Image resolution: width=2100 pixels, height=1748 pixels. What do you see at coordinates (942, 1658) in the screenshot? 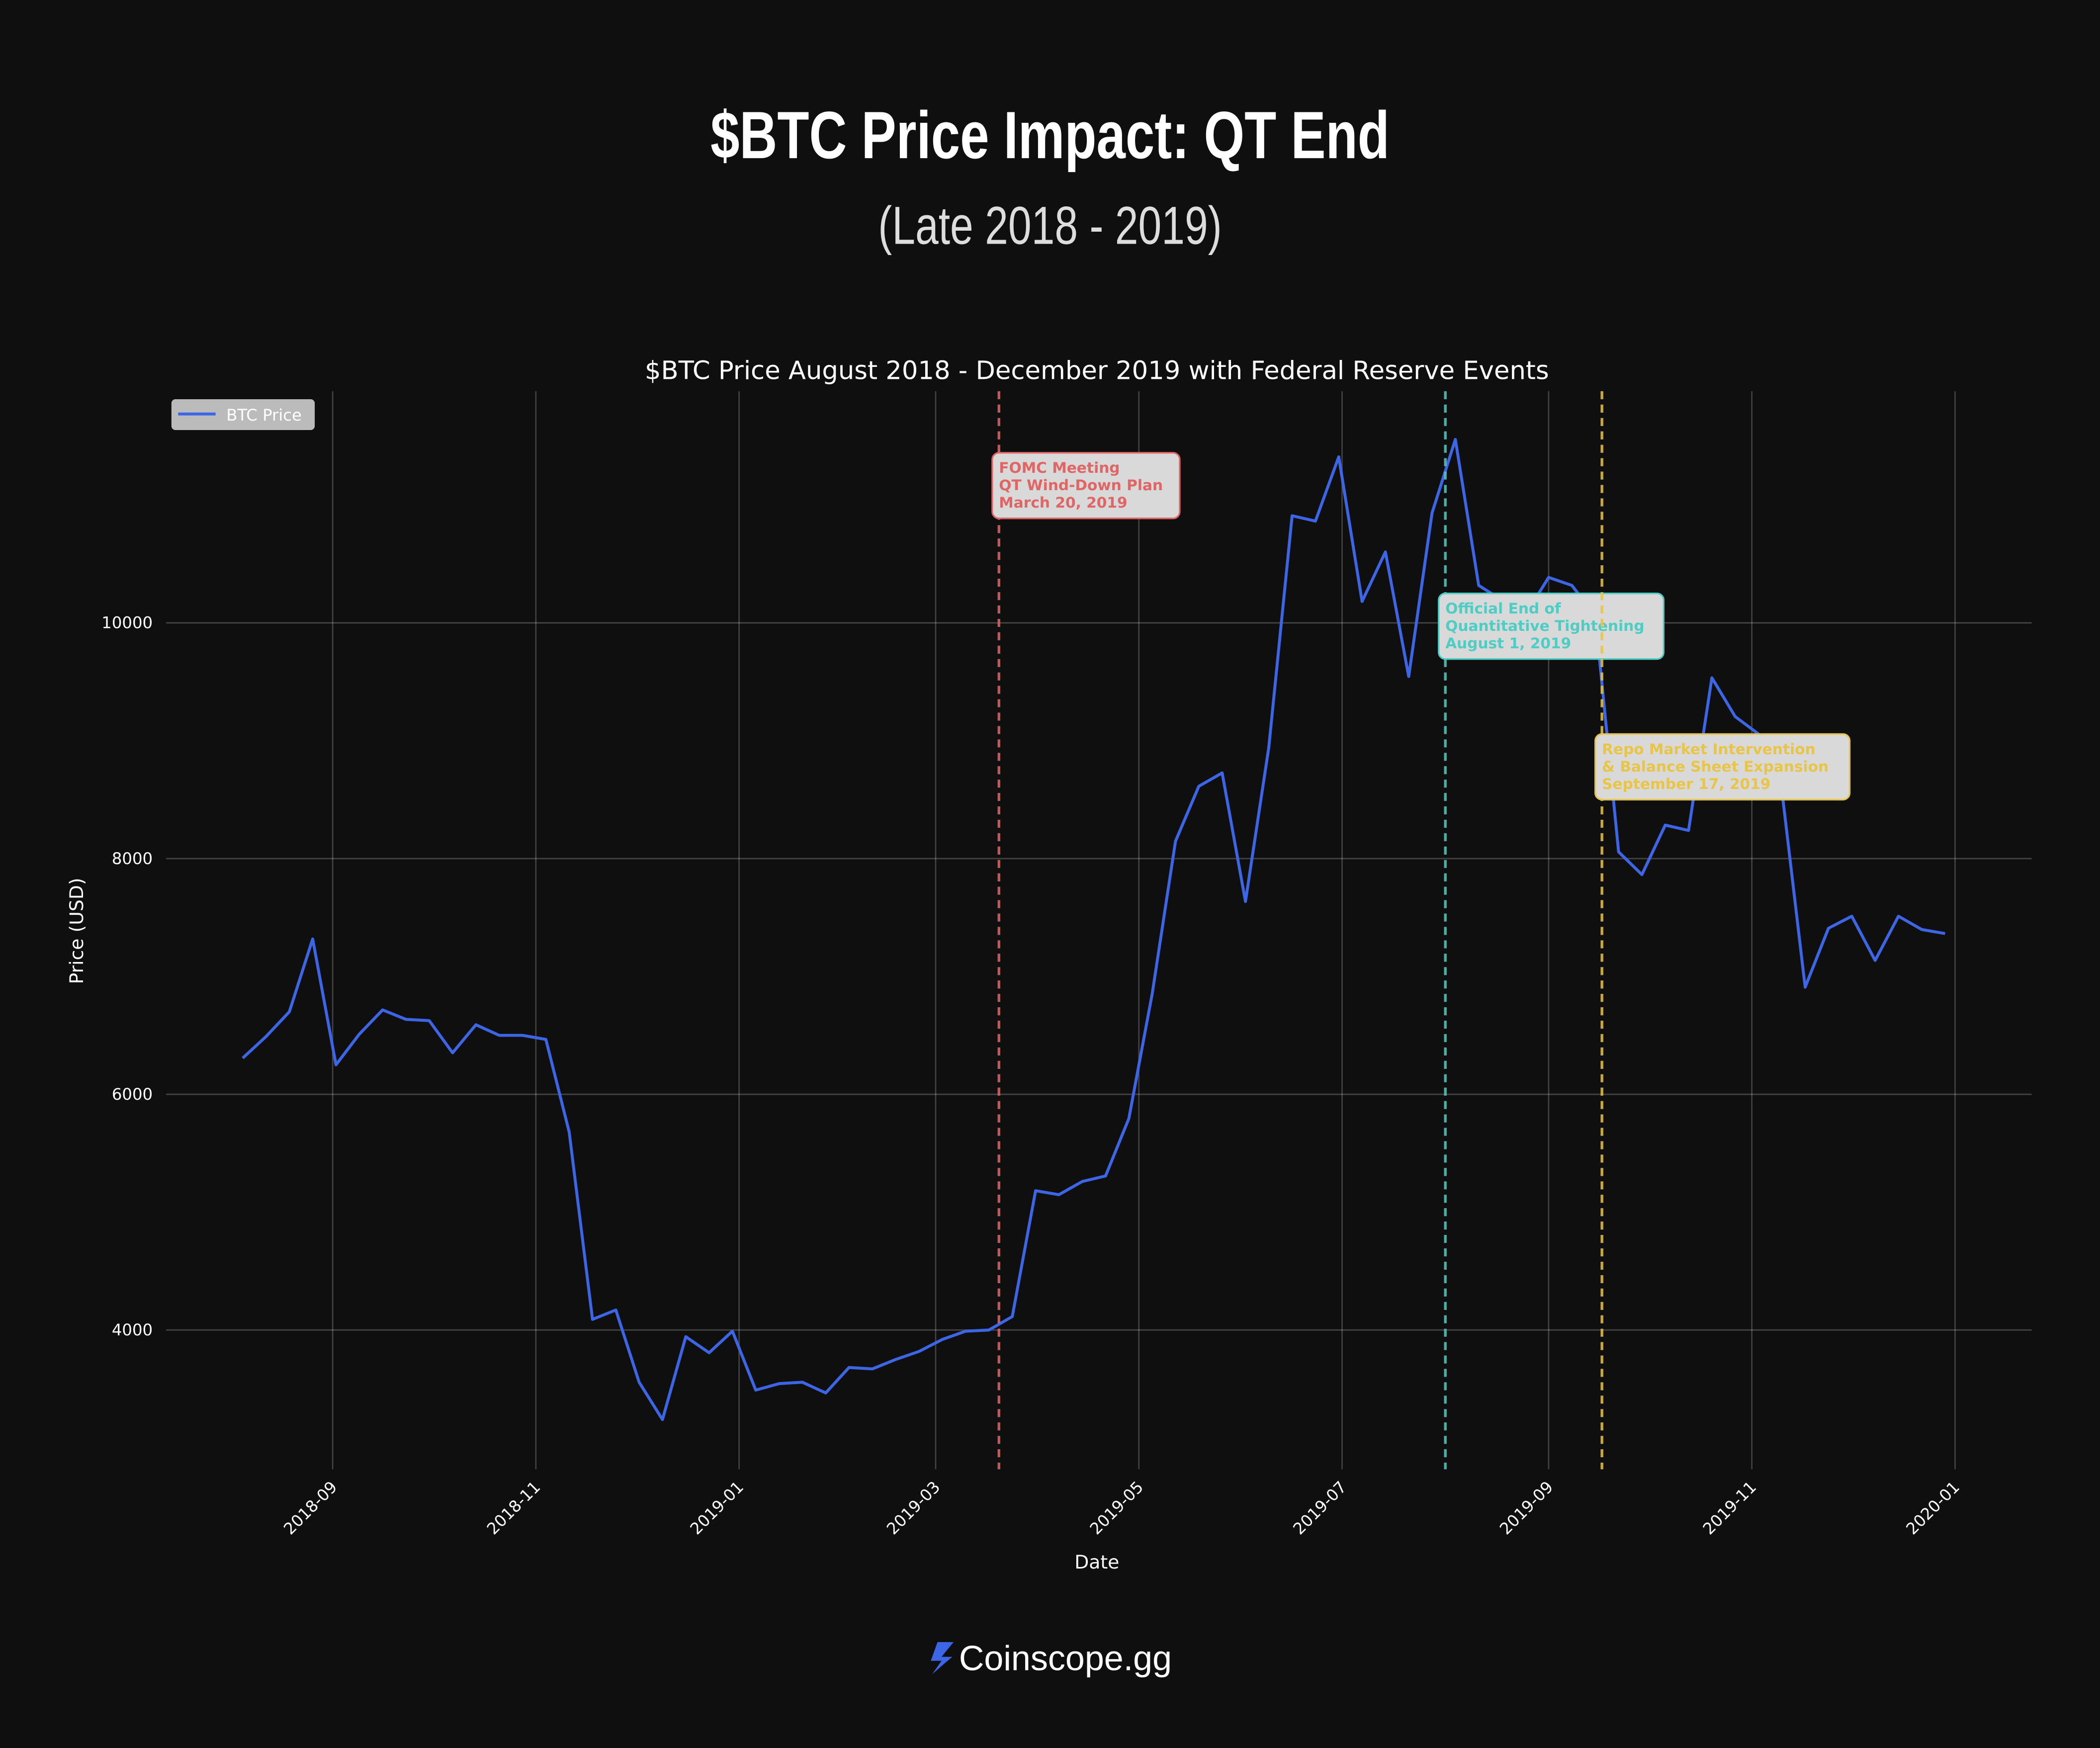
I see `brand-logo` at bounding box center [942, 1658].